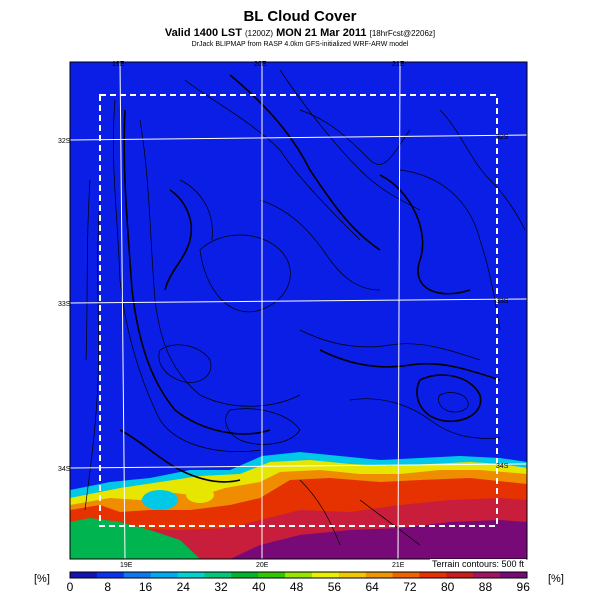 The image size is (600, 600). I want to click on lon-label-top-20e: 20E, so click(260, 64).